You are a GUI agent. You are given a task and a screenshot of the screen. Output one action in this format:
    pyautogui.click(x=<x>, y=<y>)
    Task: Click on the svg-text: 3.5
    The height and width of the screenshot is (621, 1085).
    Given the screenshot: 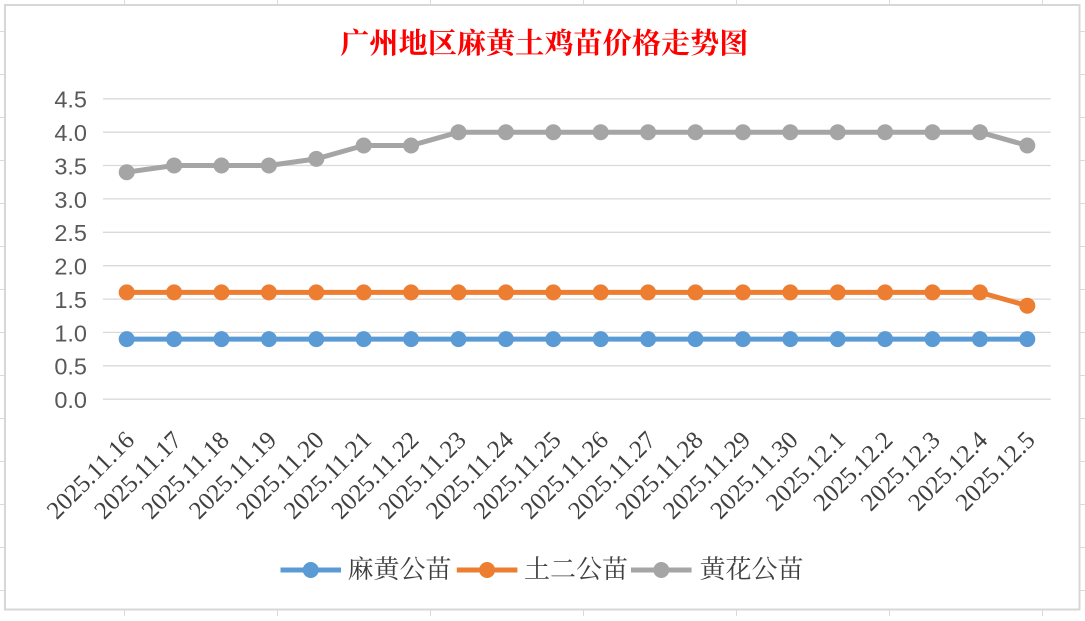 What is the action you would take?
    pyautogui.click(x=70, y=166)
    